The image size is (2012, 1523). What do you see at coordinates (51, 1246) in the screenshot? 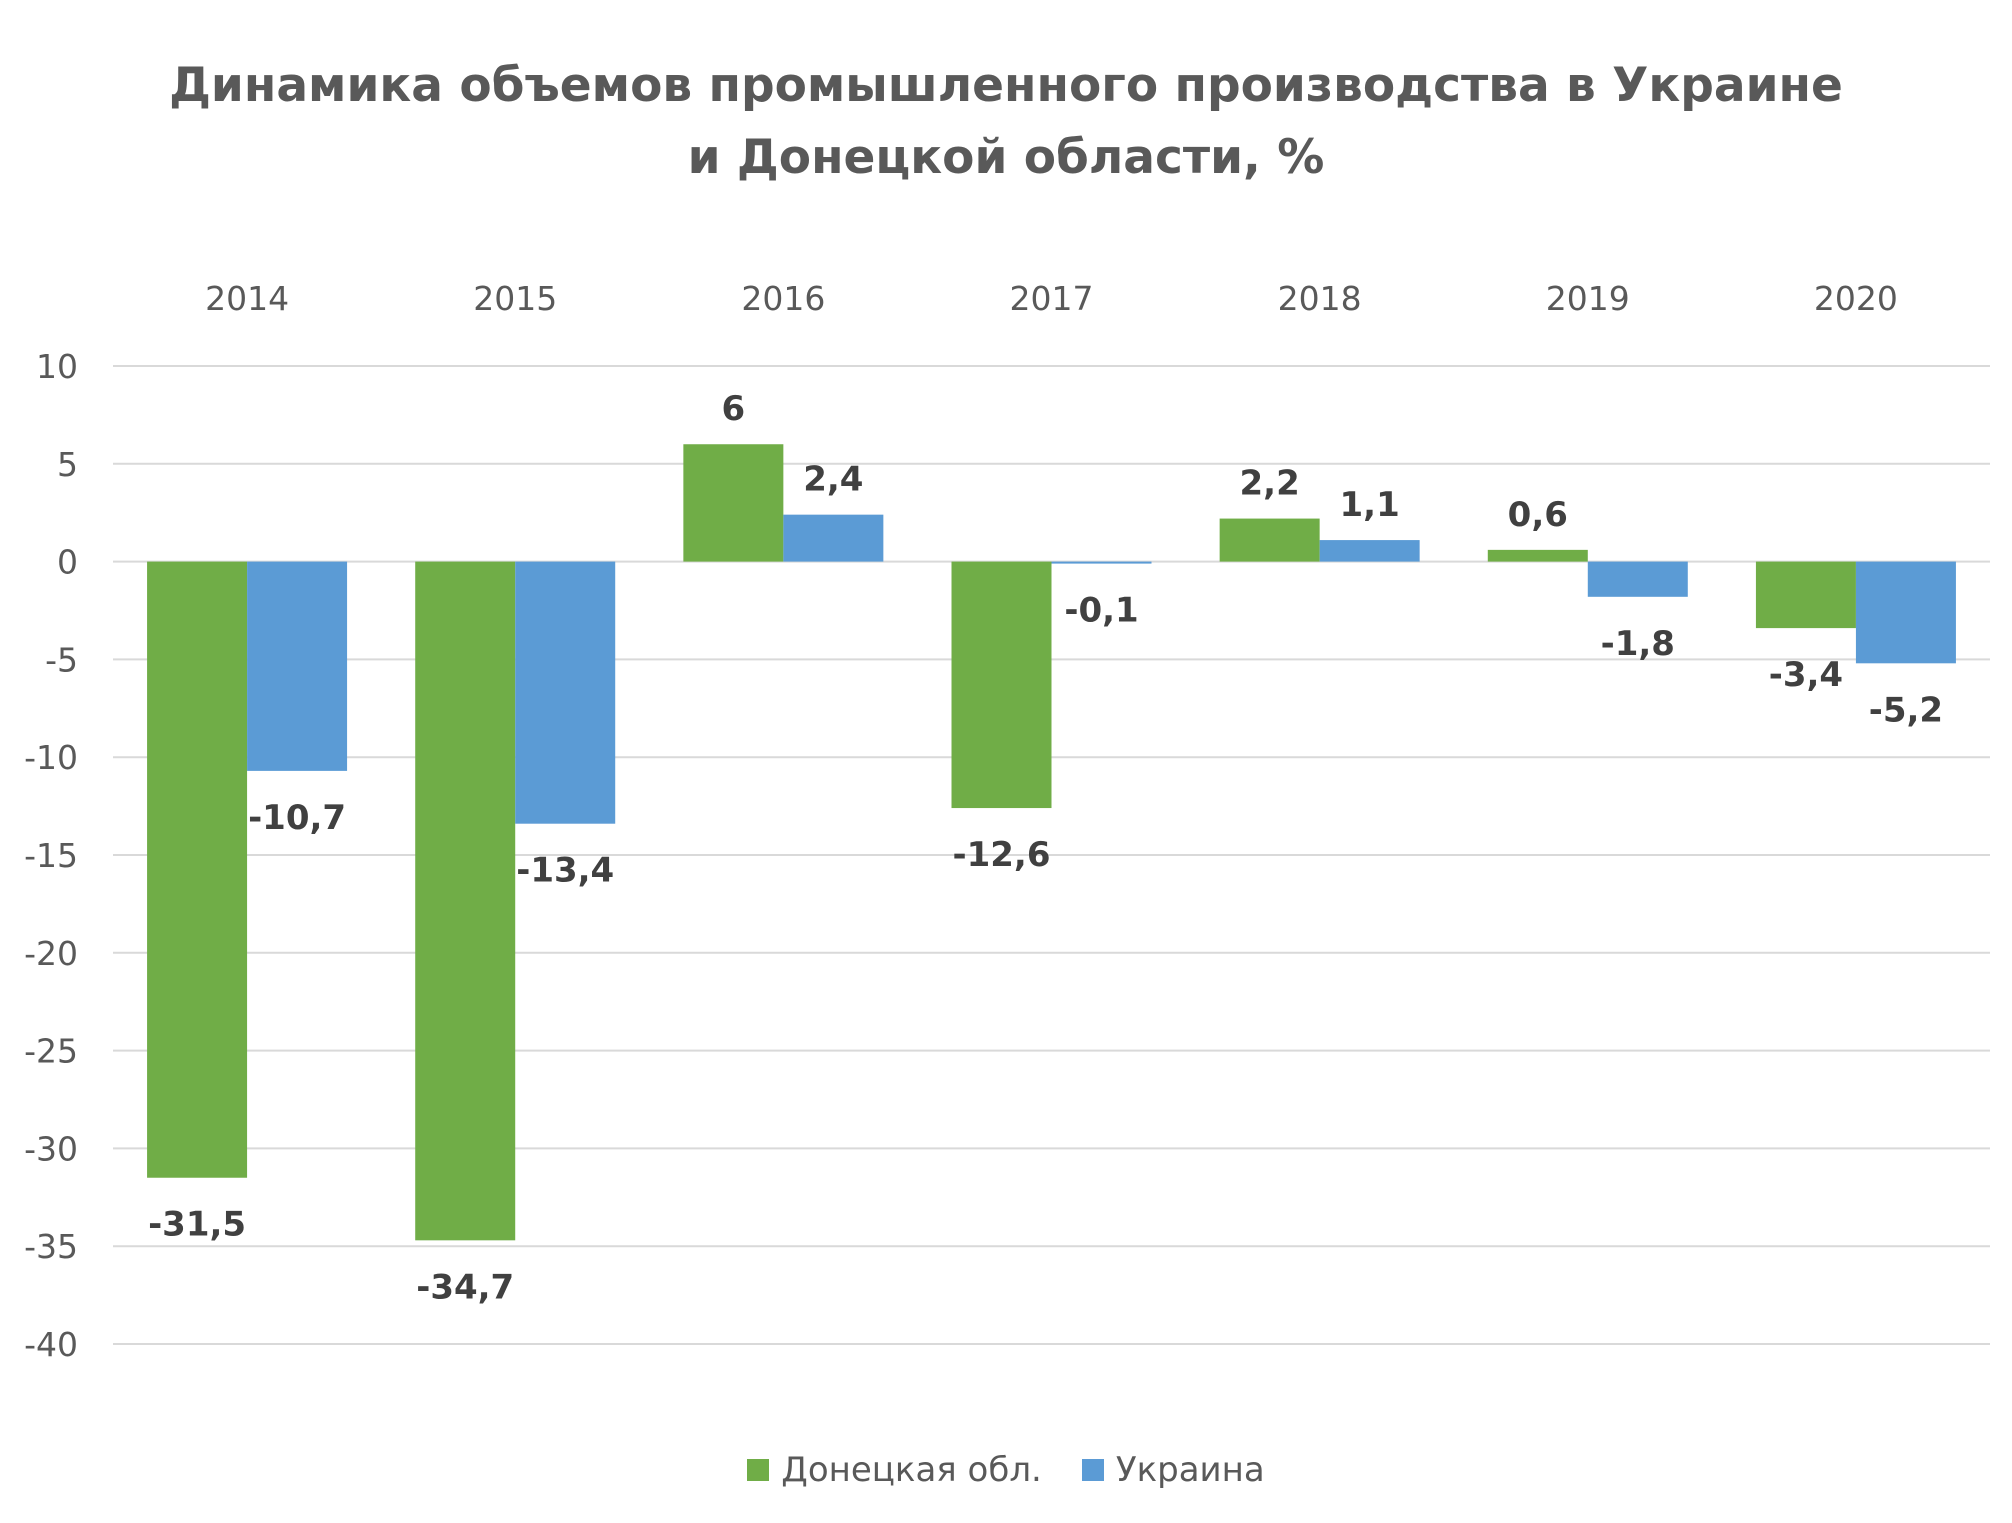
I see `y-tick-label: -35` at bounding box center [51, 1246].